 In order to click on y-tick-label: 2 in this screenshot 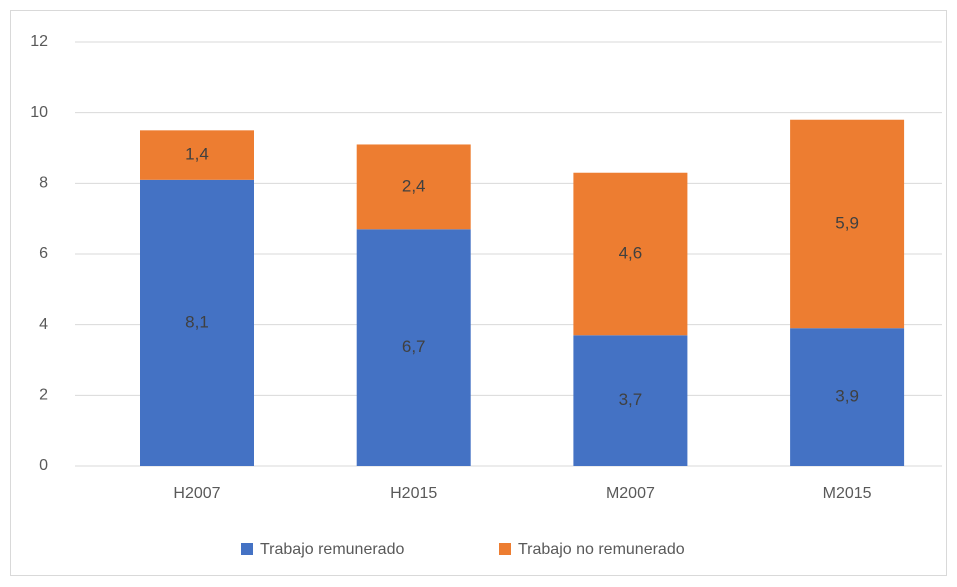, I will do `click(43, 395)`.